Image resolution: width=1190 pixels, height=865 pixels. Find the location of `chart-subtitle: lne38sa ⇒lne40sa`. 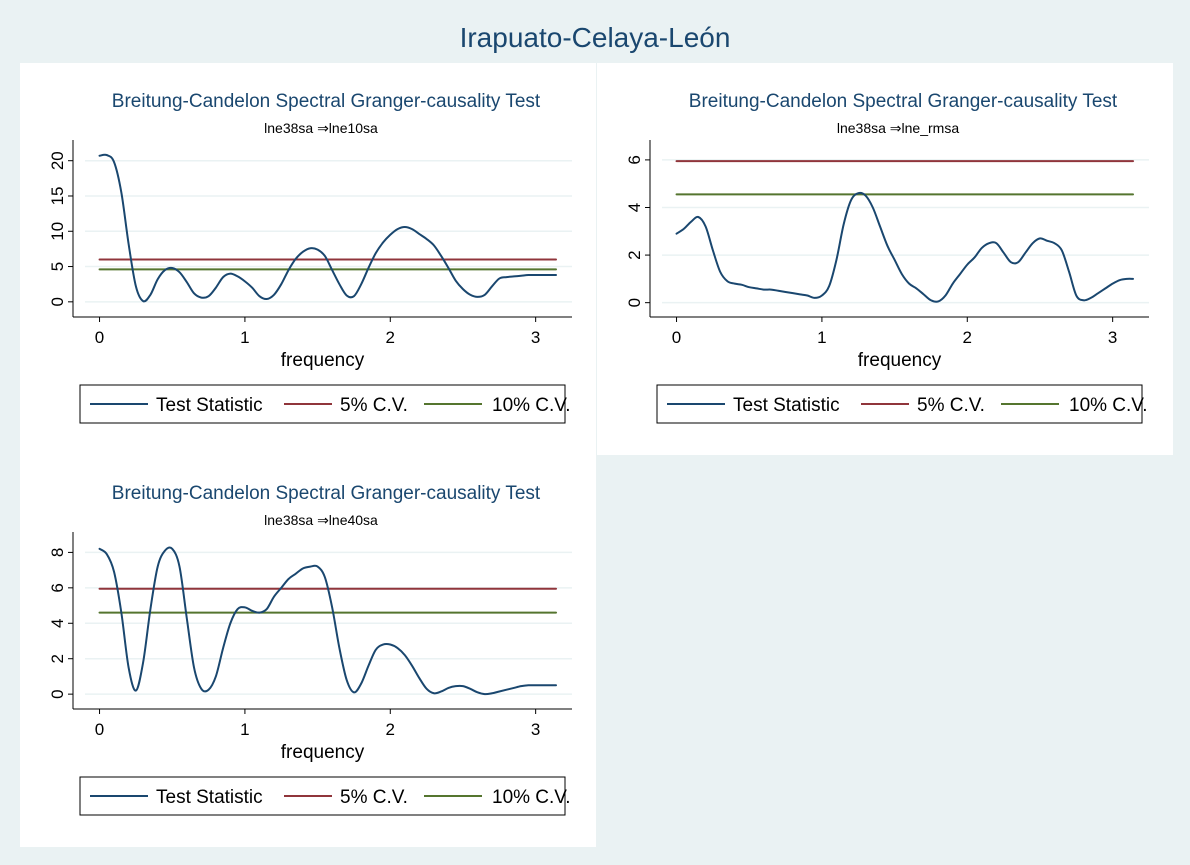

chart-subtitle: lne38sa ⇒lne40sa is located at coordinates (321, 520).